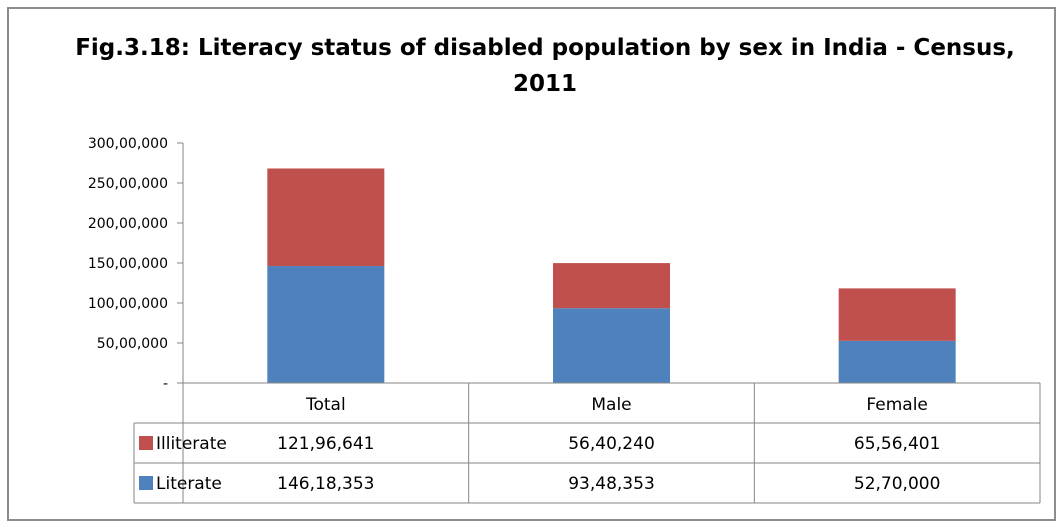  I want to click on y-tick-label: 150,00,000, so click(128, 264).